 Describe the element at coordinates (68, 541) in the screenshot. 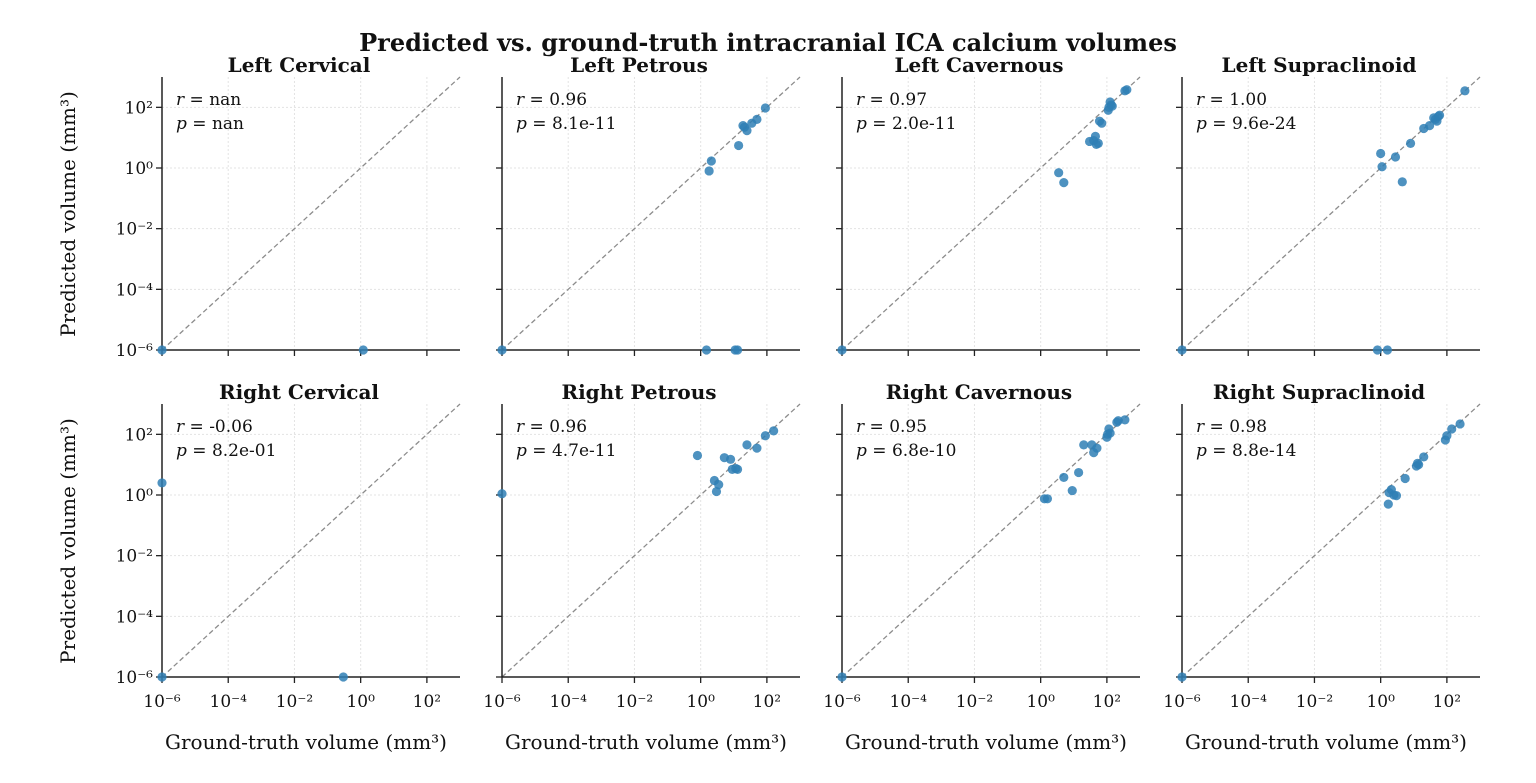

I see `y-axis-label-bottom: Predicted volume (mm³)` at that location.